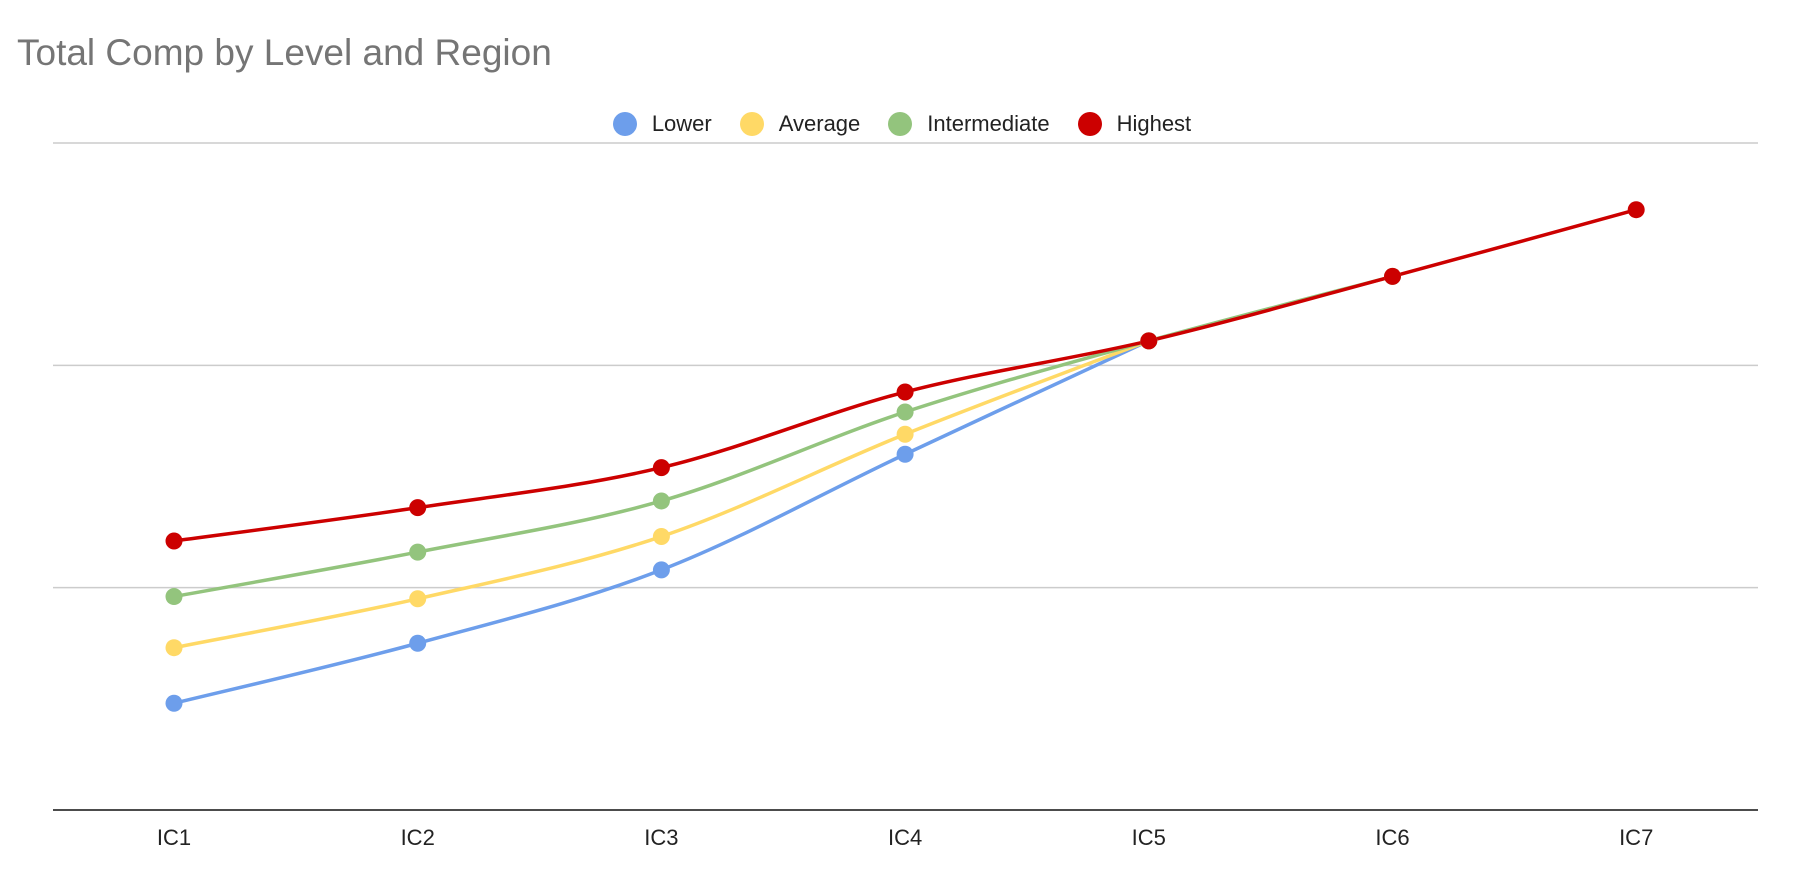  What do you see at coordinates (1636, 837) in the screenshot?
I see `x-tick-label: IC7` at bounding box center [1636, 837].